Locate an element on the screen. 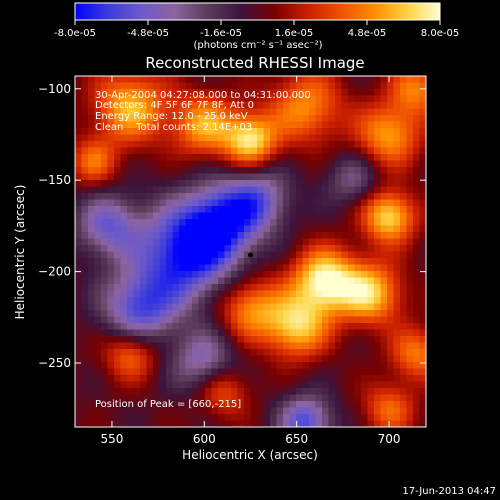  y-tick-label: −200 is located at coordinates (54, 272).